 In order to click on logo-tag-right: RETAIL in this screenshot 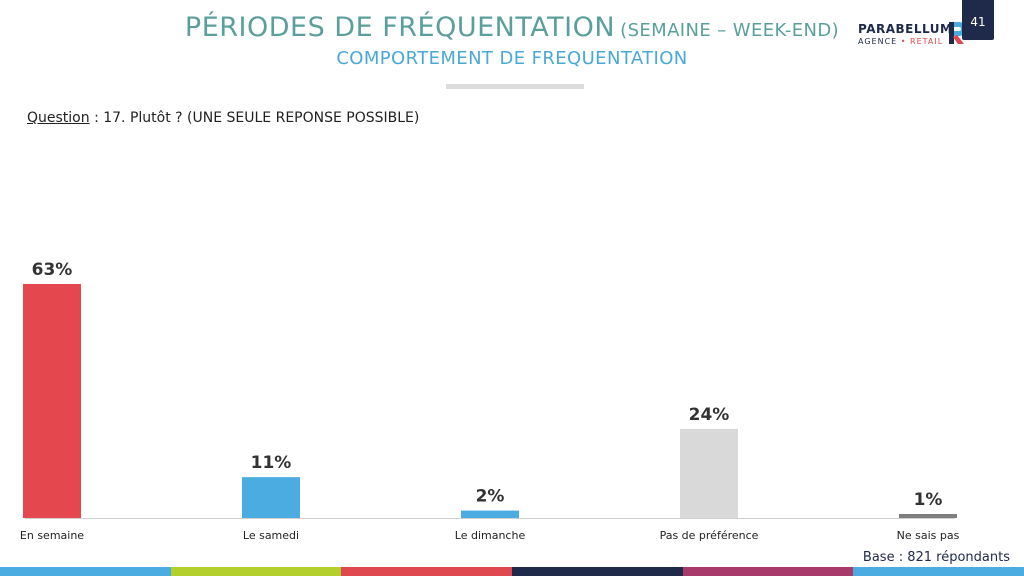, I will do `click(927, 41)`.